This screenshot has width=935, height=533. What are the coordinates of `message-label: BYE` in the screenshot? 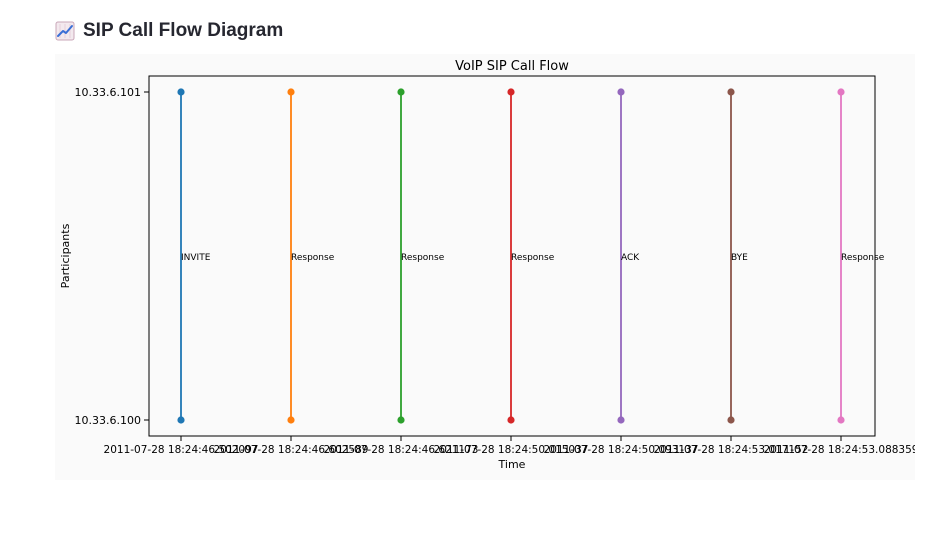 It's located at (739, 258).